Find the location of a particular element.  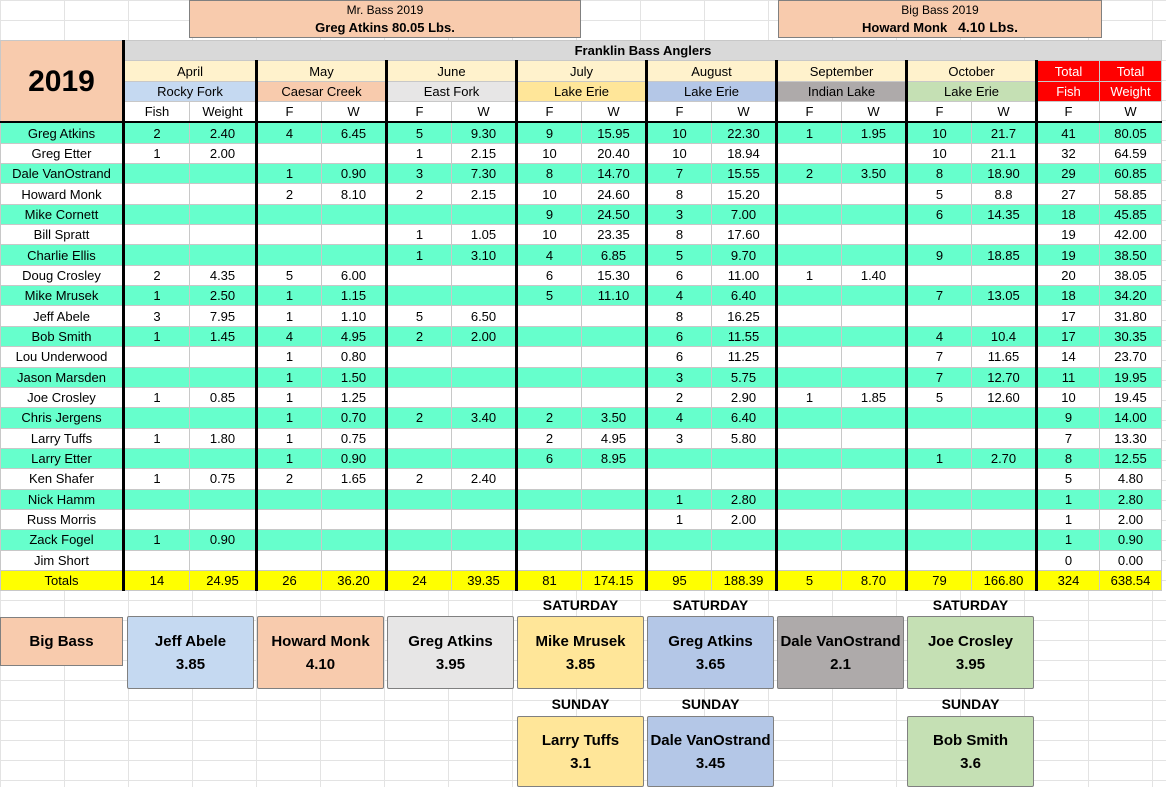

weight-subheader: Weight is located at coordinates (223, 112).